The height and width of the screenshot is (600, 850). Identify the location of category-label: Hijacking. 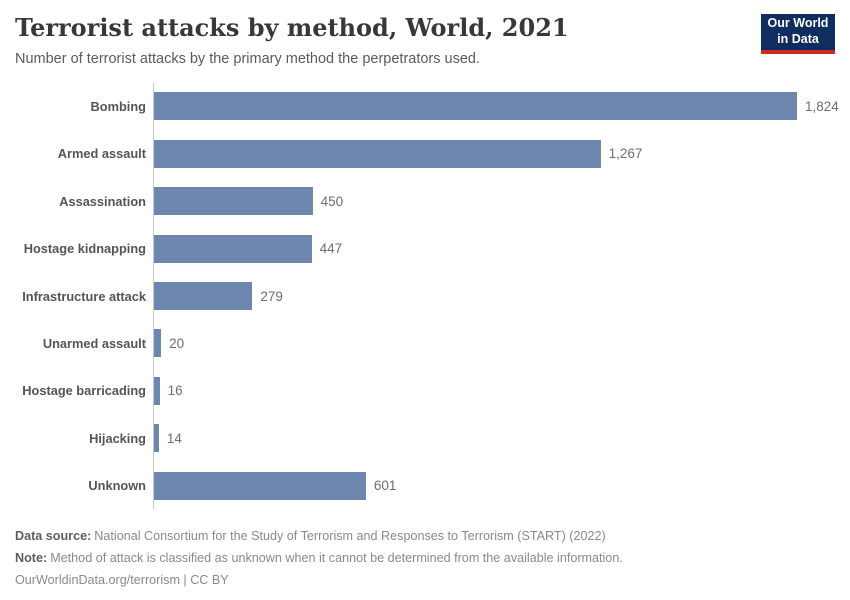
(117, 438).